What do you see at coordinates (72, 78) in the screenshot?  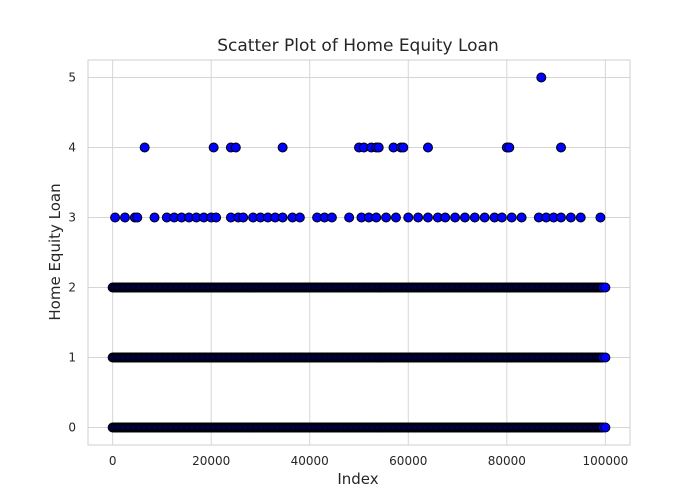 I see `y-tick-label: 5` at bounding box center [72, 78].